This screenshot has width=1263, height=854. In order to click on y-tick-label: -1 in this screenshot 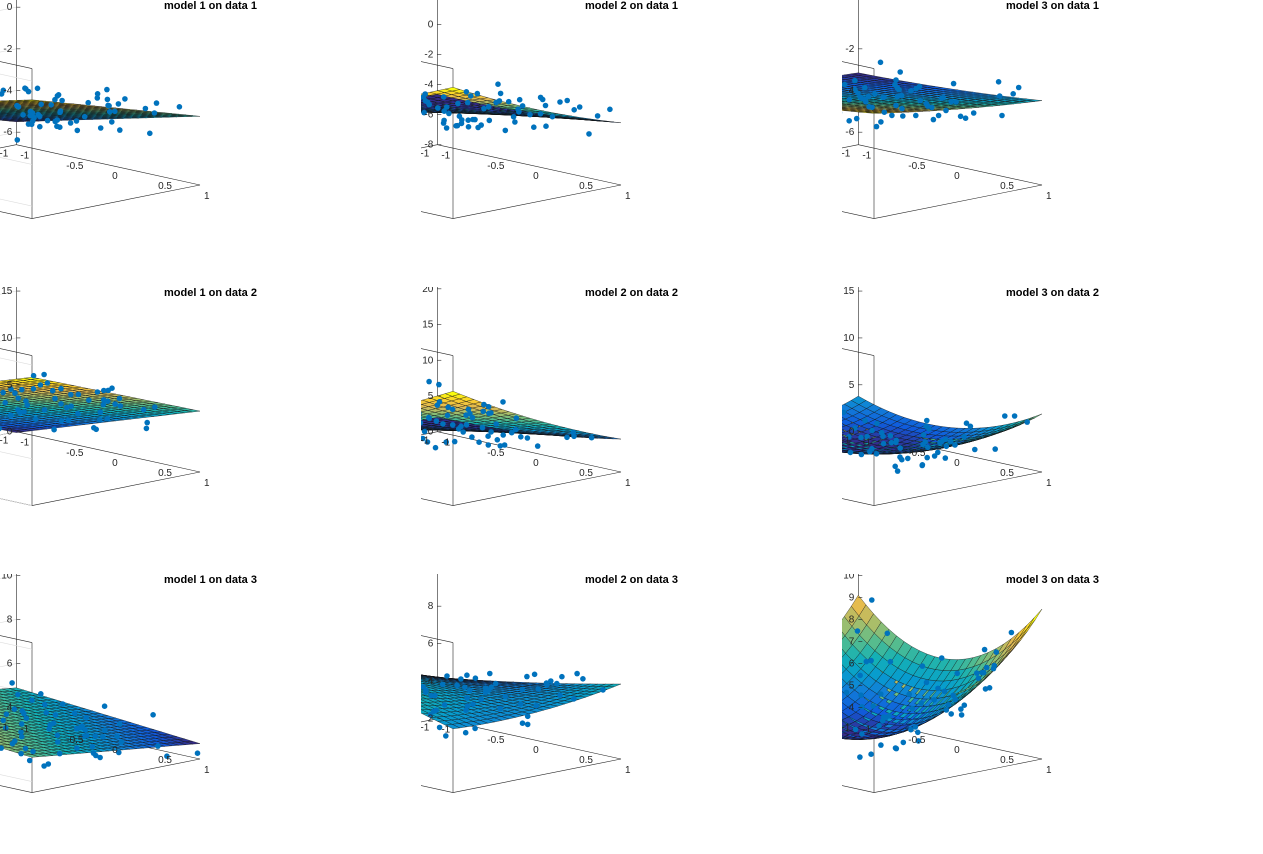, I will do `click(846, 441)`.